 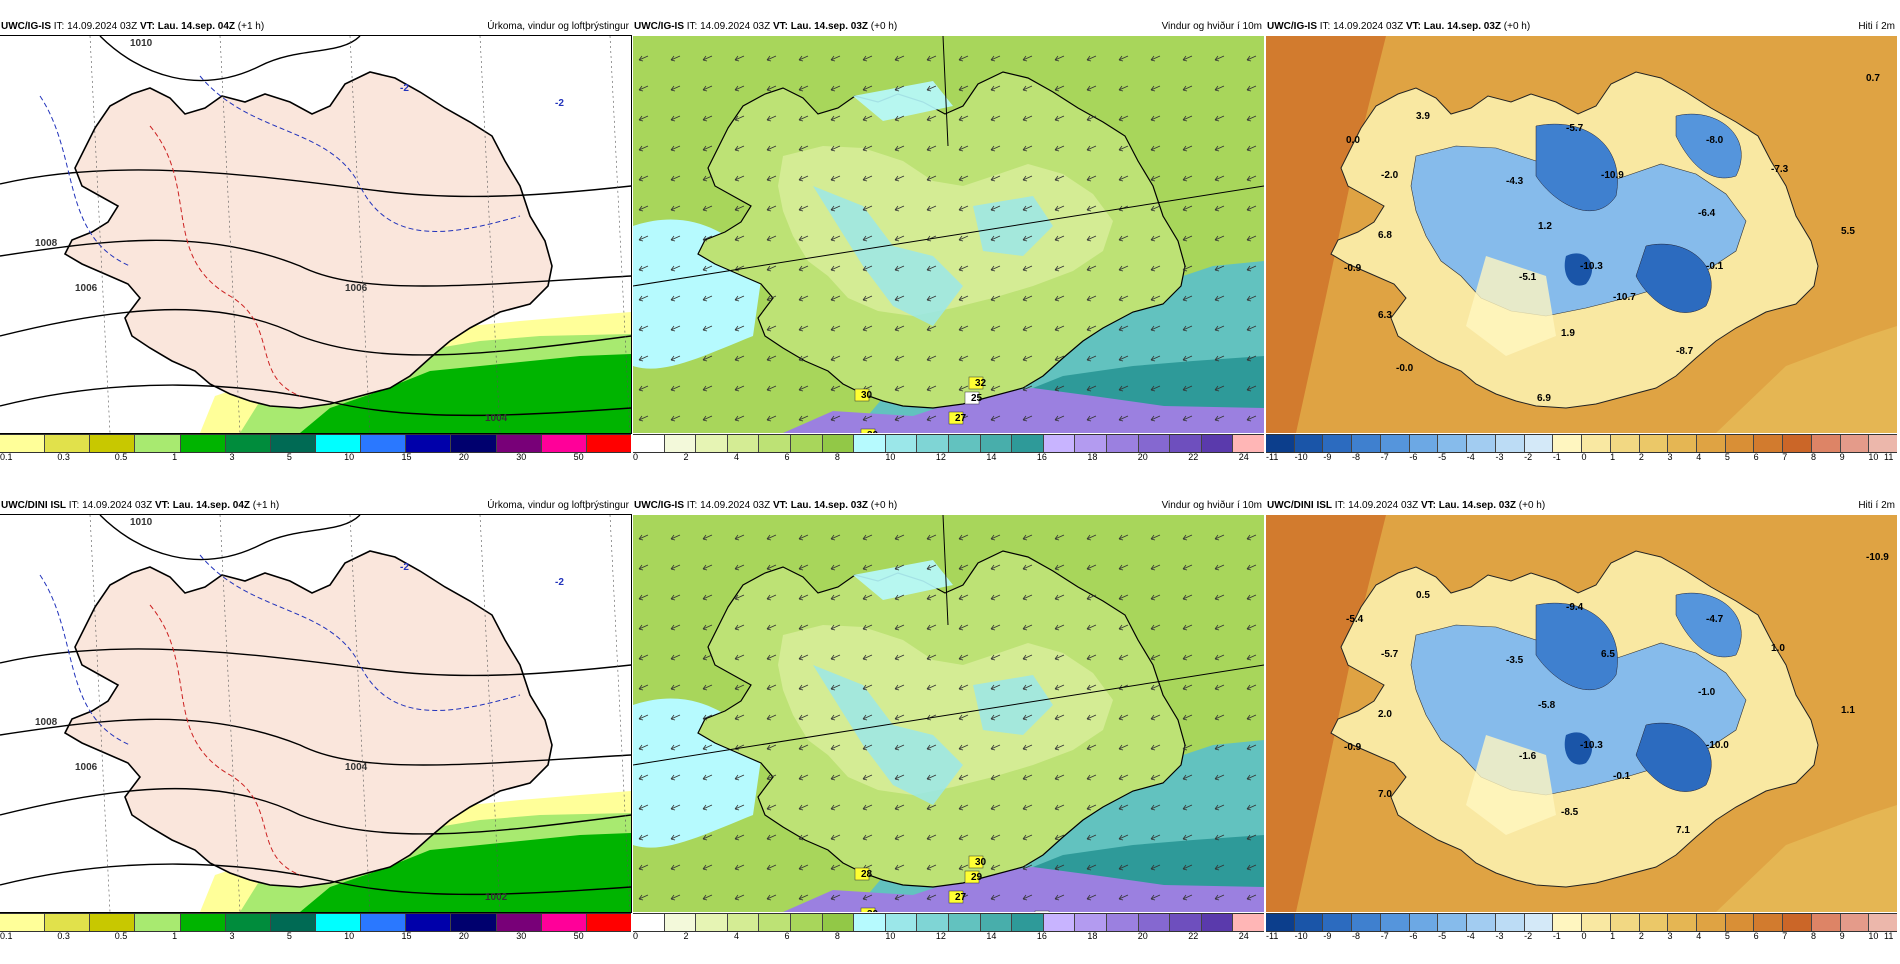 What do you see at coordinates (1727, 457) in the screenshot?
I see `colorbar-tick-label: 5` at bounding box center [1727, 457].